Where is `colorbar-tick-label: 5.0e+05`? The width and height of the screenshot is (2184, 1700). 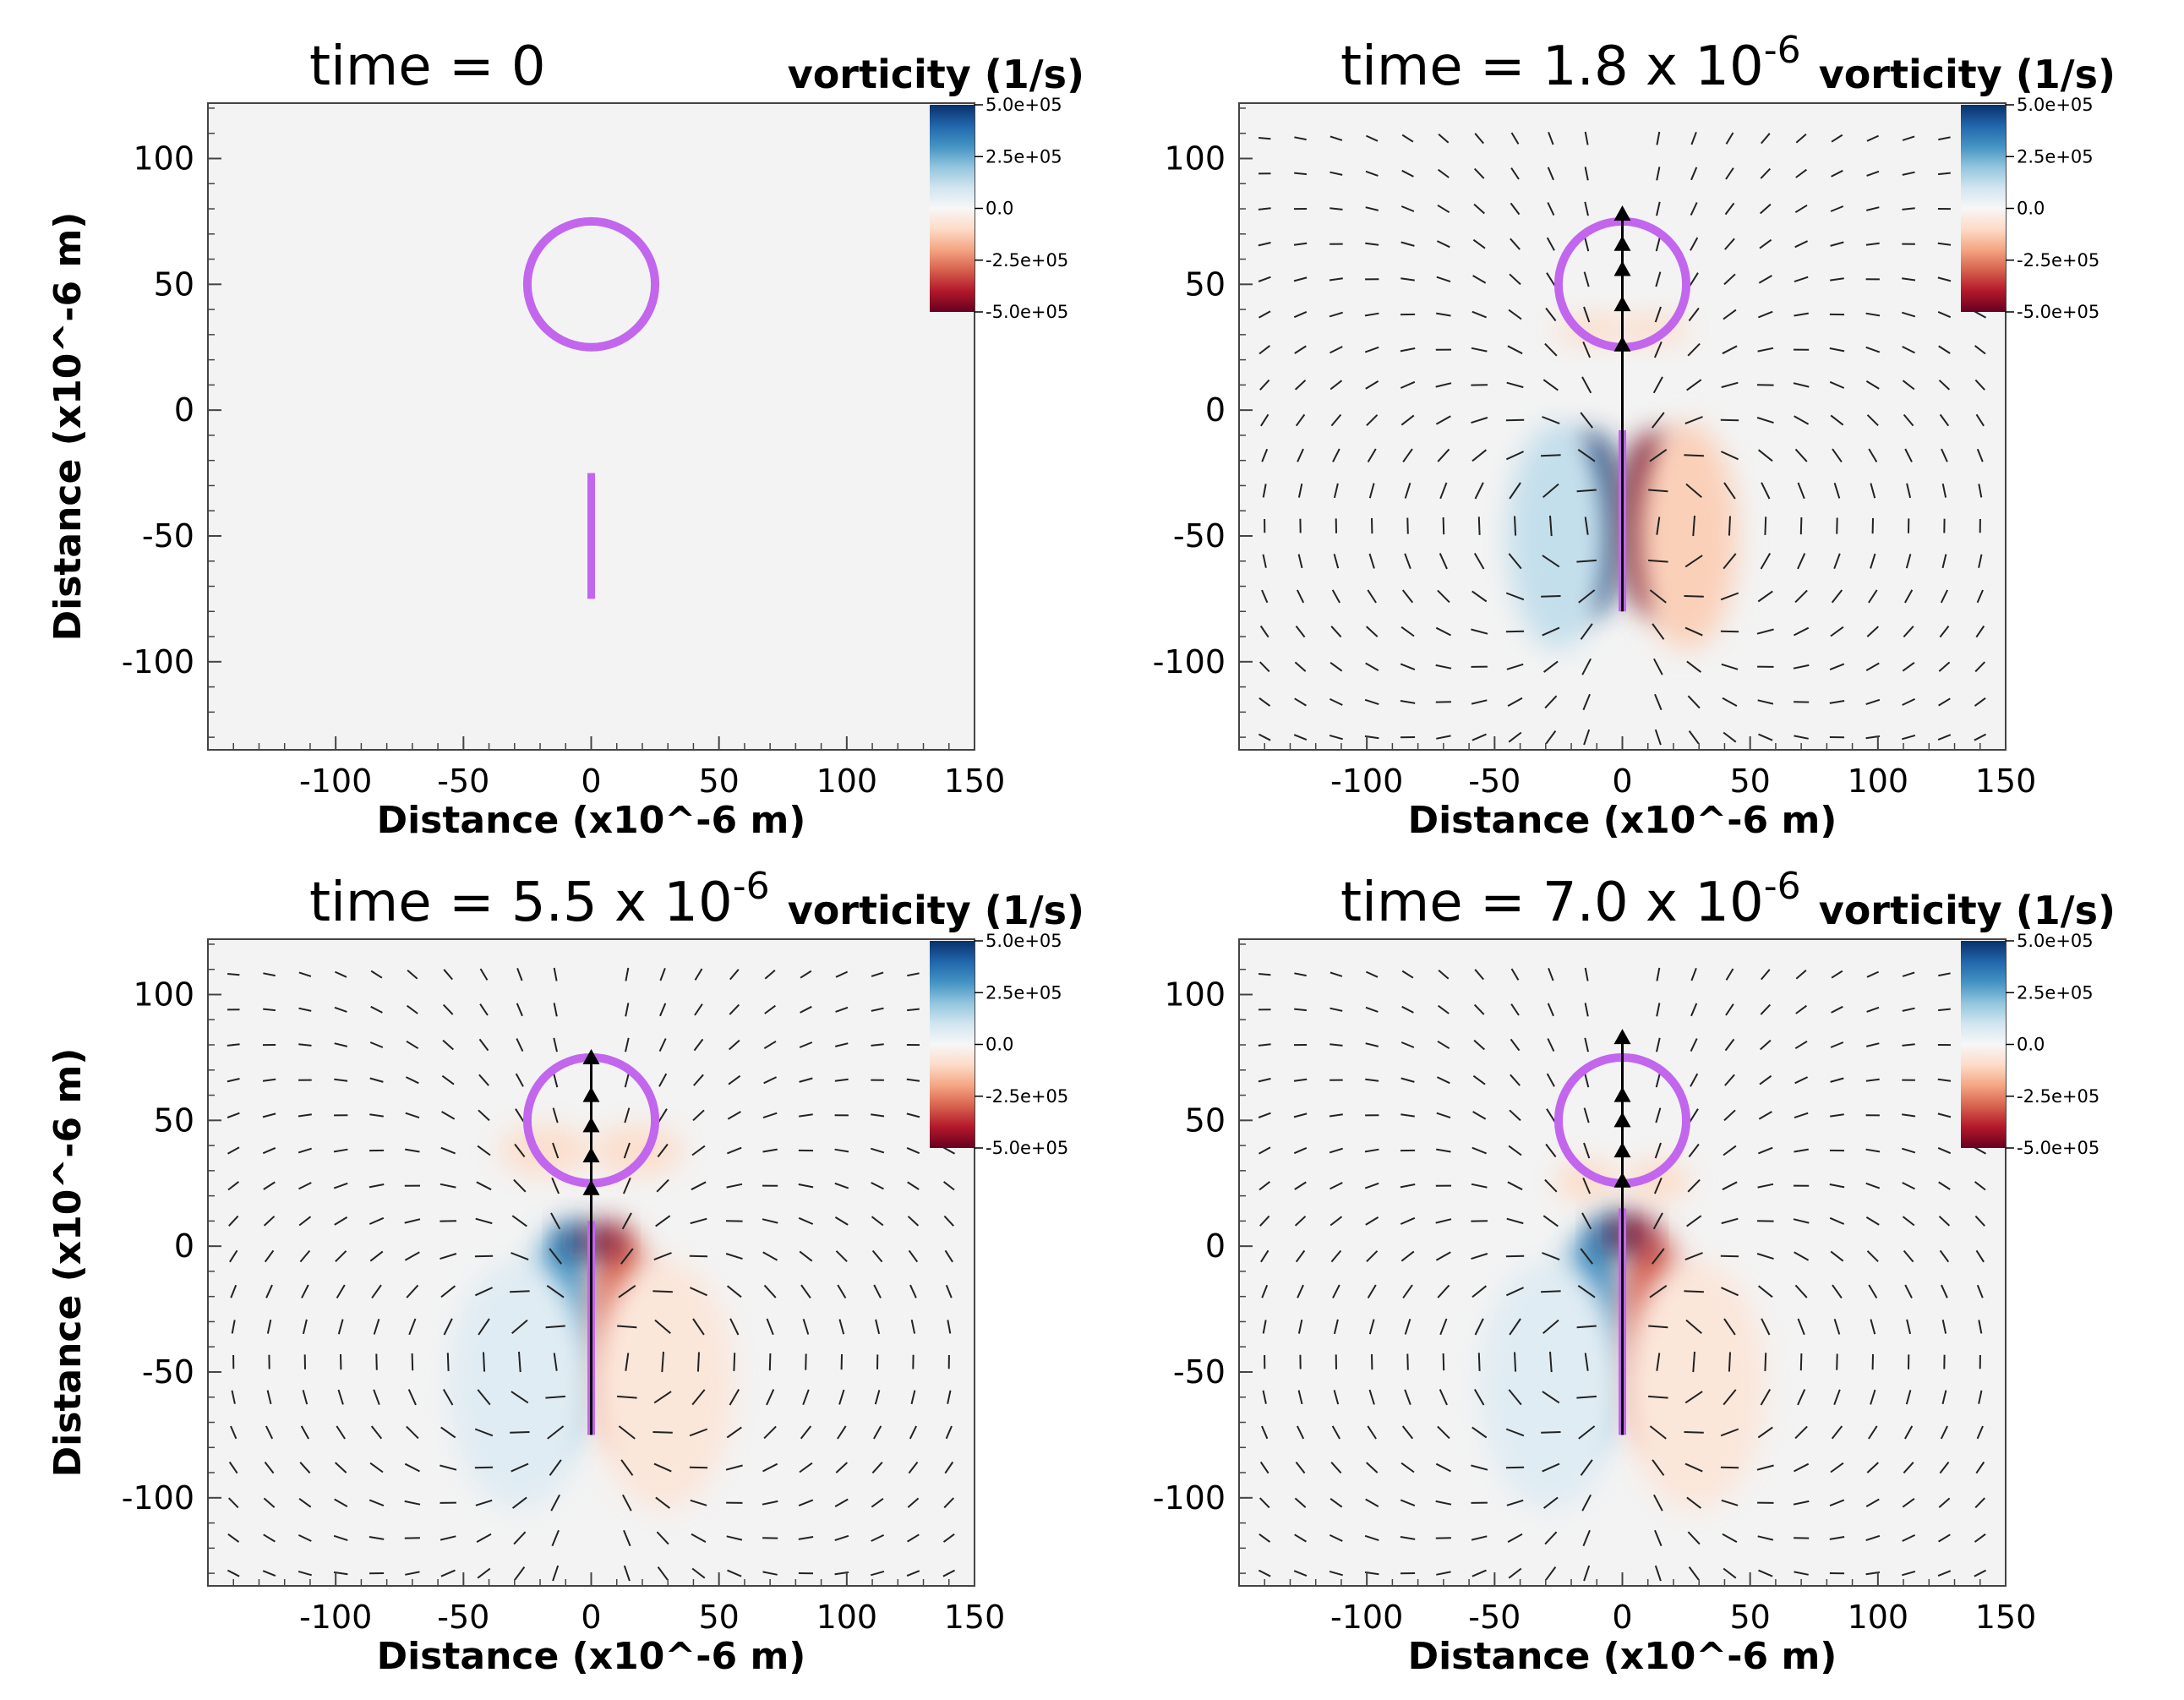 colorbar-tick-label: 5.0e+05 is located at coordinates (2055, 105).